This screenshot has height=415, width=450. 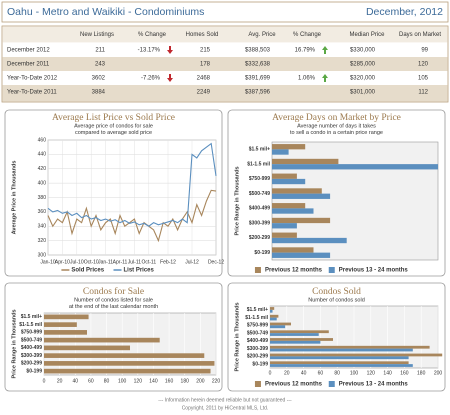 I want to click on table-cell: $330,000, so click(x=363, y=51).